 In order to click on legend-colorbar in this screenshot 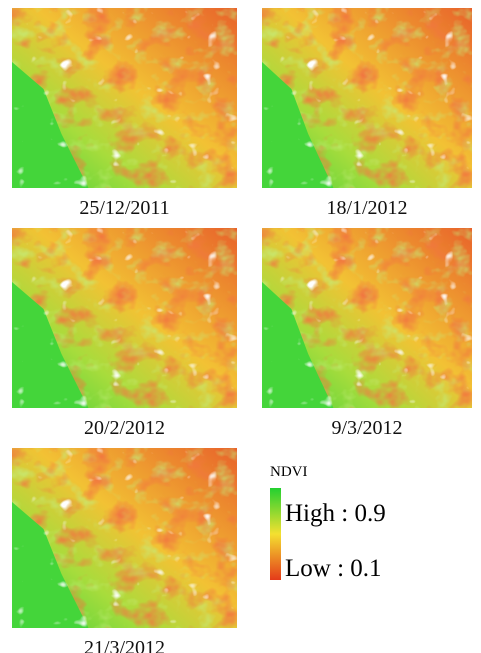, I will do `click(275, 534)`.